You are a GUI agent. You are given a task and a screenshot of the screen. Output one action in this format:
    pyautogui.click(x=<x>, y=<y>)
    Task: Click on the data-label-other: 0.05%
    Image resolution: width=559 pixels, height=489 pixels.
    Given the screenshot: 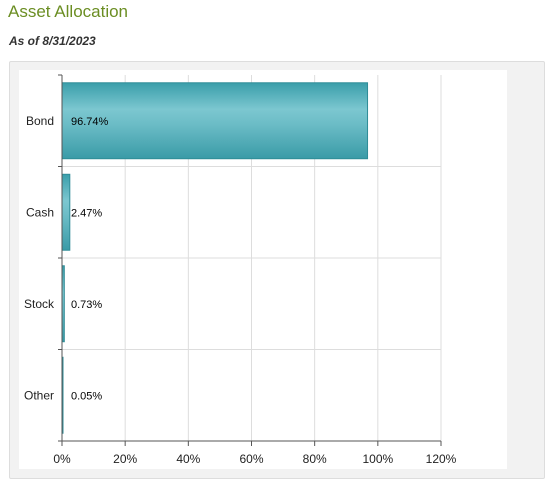 What is the action you would take?
    pyautogui.click(x=86, y=396)
    